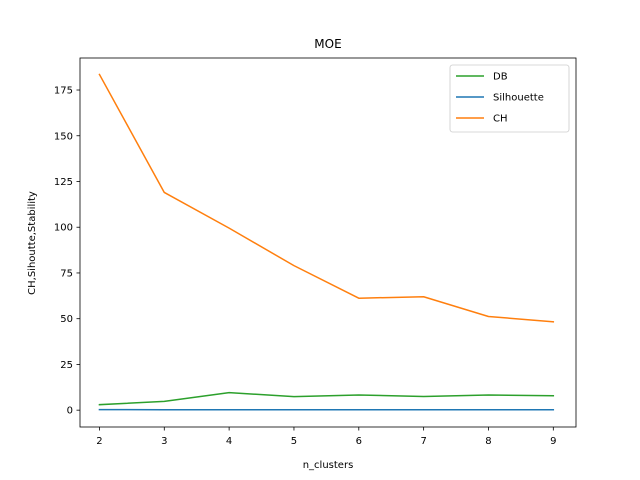  What do you see at coordinates (328, 465) in the screenshot?
I see `x-axis-label: n_clusters` at bounding box center [328, 465].